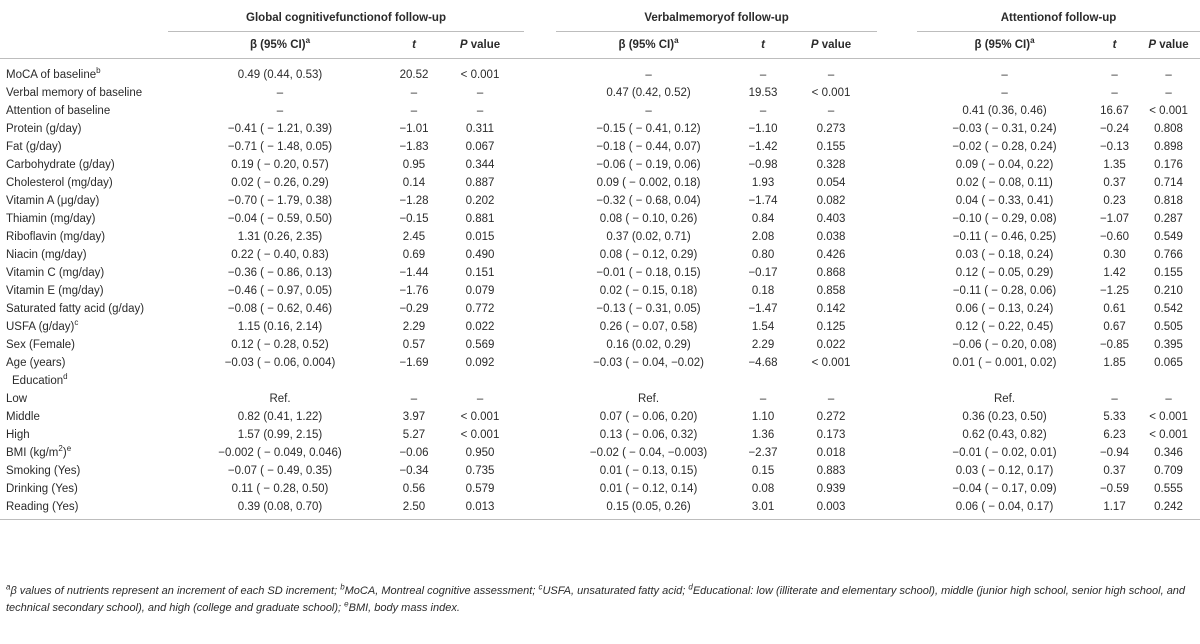 The height and width of the screenshot is (644, 1200). What do you see at coordinates (34, 147) in the screenshot?
I see `row-label: Fat (g/day)` at bounding box center [34, 147].